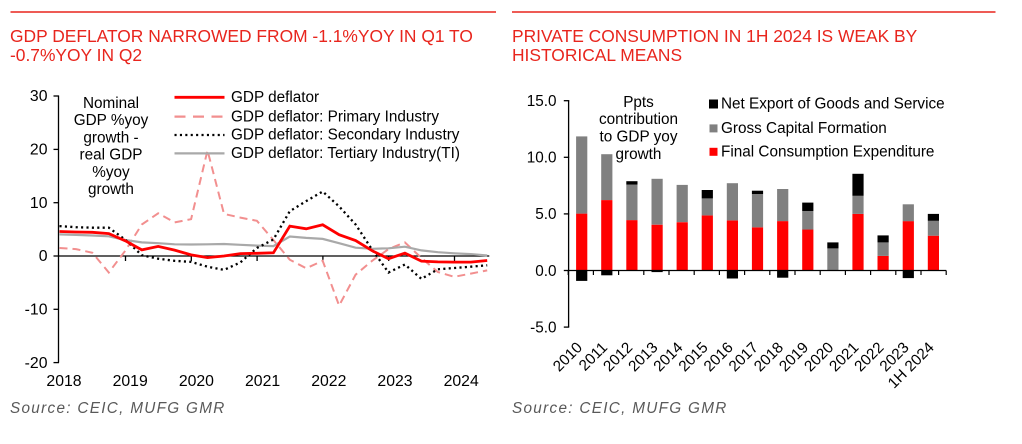 The height and width of the screenshot is (444, 1022). Describe the element at coordinates (76, 55) in the screenshot. I see `svg-text: -0.7%YOY IN Q2` at that location.